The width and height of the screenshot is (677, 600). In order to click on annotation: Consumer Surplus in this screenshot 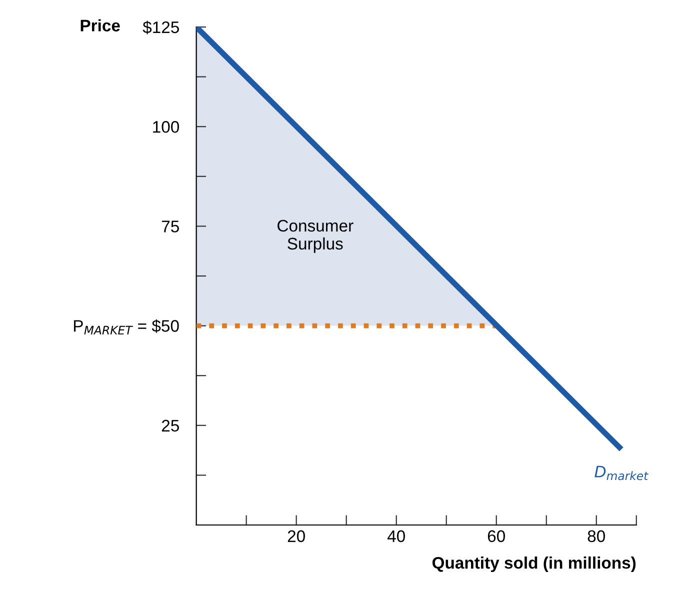, I will do `click(316, 236)`.